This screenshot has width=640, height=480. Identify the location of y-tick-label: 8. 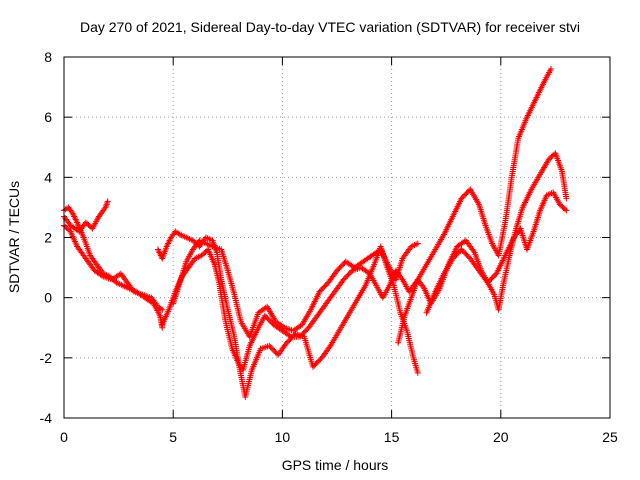
(48, 57).